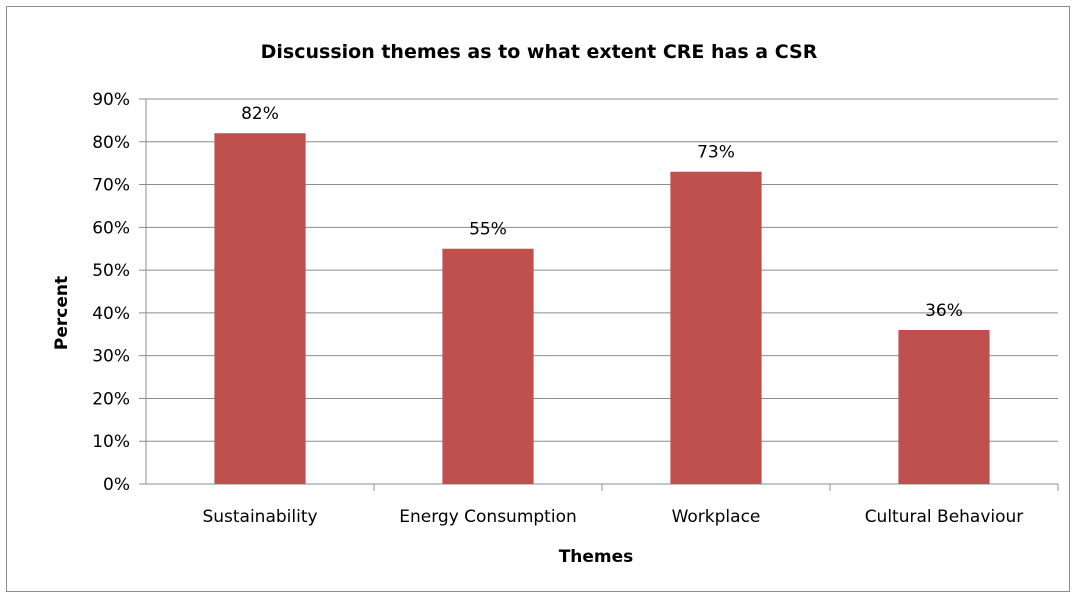  I want to click on y-tick-label: 0%, so click(116, 485).